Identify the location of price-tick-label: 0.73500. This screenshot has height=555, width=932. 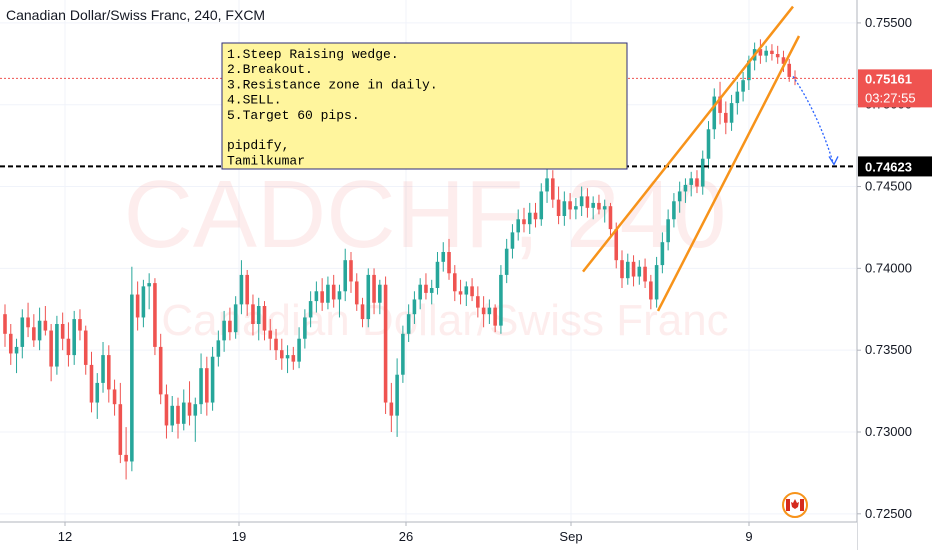
(888, 349).